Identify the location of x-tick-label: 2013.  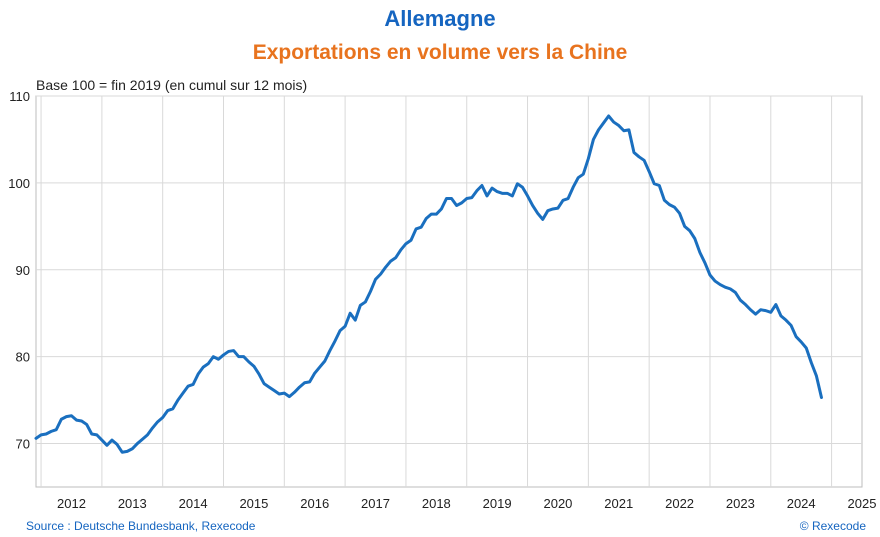
(132, 503).